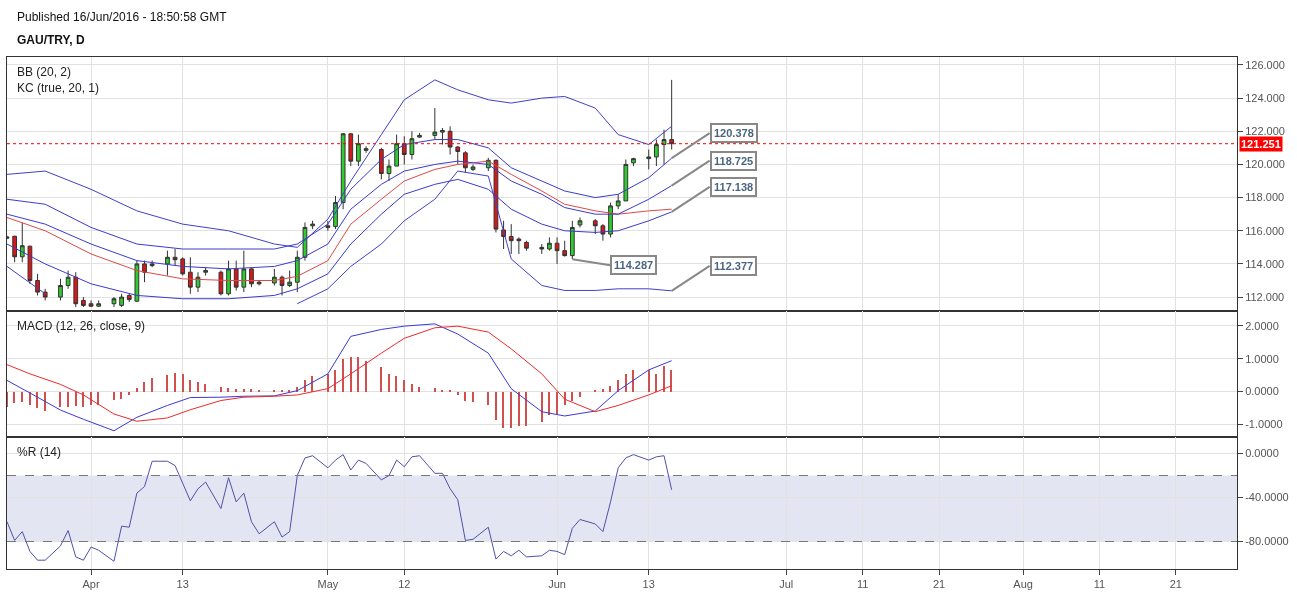 The image size is (1297, 596). Describe the element at coordinates (1265, 131) in the screenshot. I see `y-tick-label: 122.000` at that location.